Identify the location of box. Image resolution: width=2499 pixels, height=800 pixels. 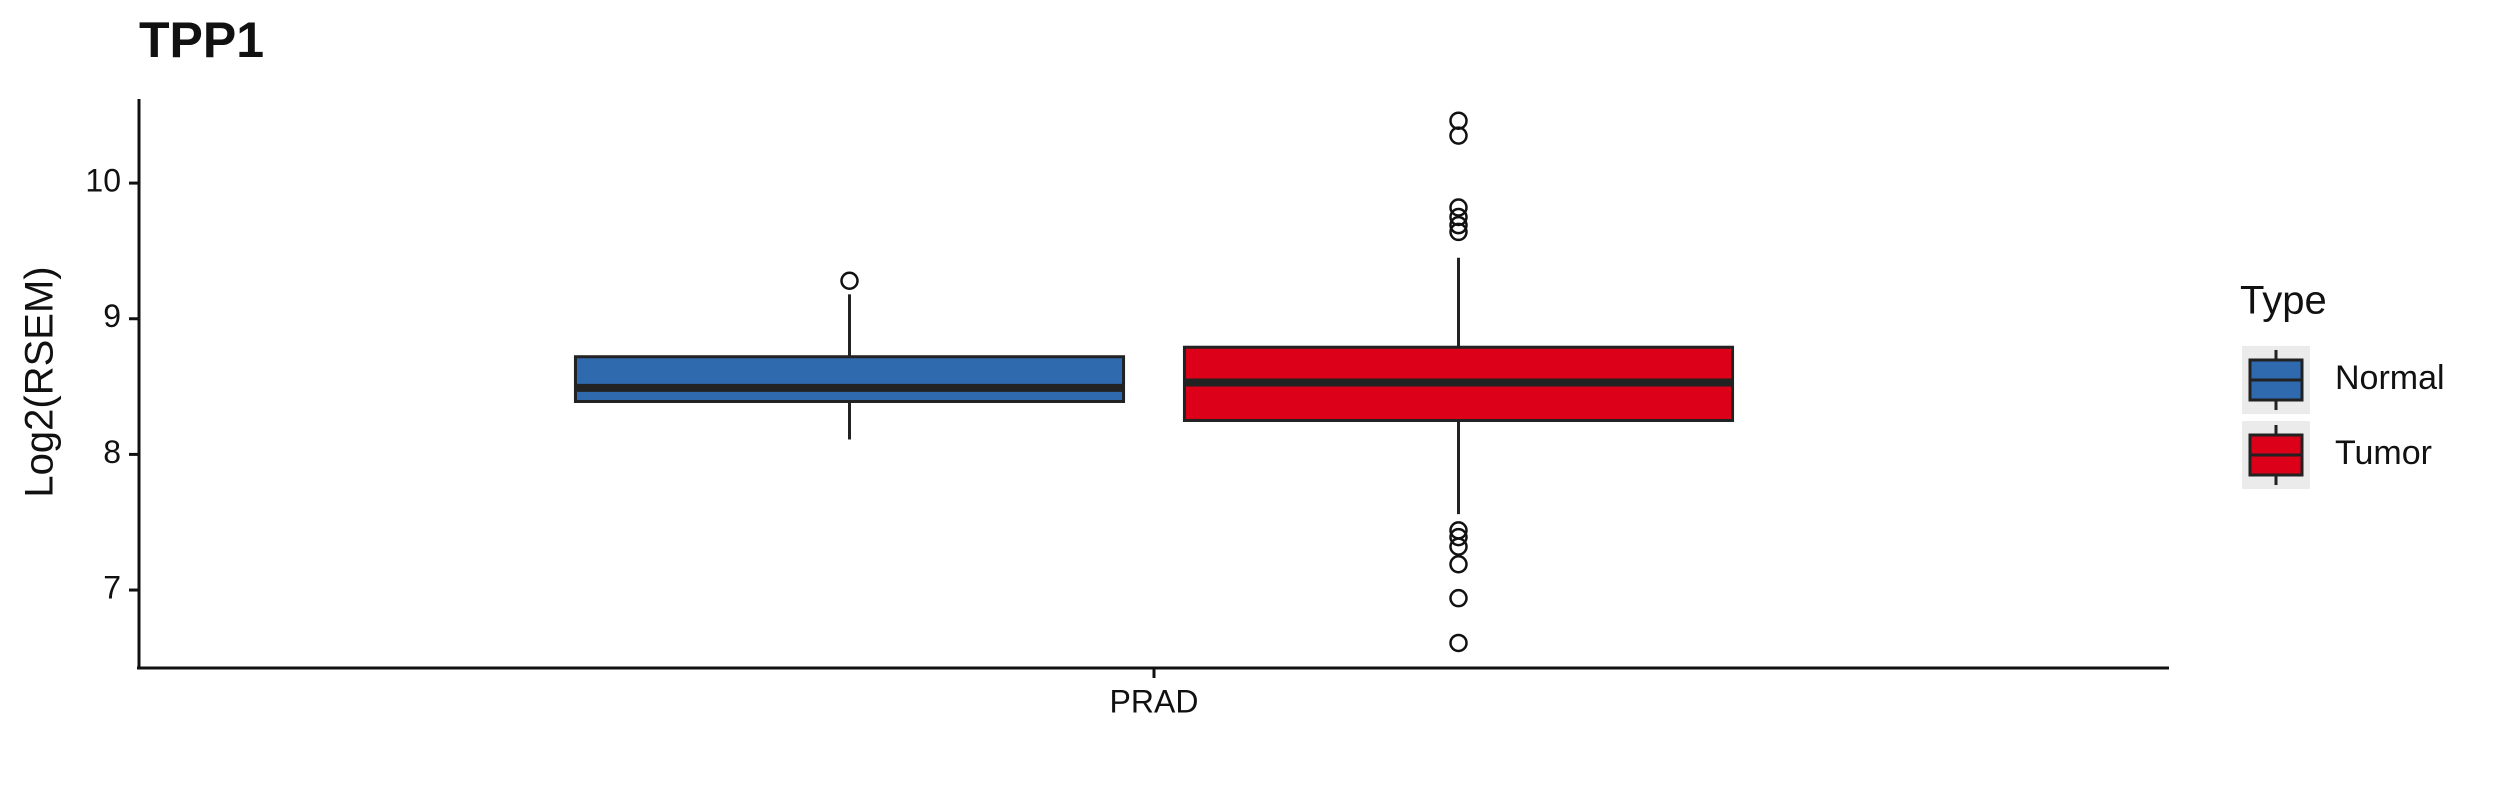
(849, 379).